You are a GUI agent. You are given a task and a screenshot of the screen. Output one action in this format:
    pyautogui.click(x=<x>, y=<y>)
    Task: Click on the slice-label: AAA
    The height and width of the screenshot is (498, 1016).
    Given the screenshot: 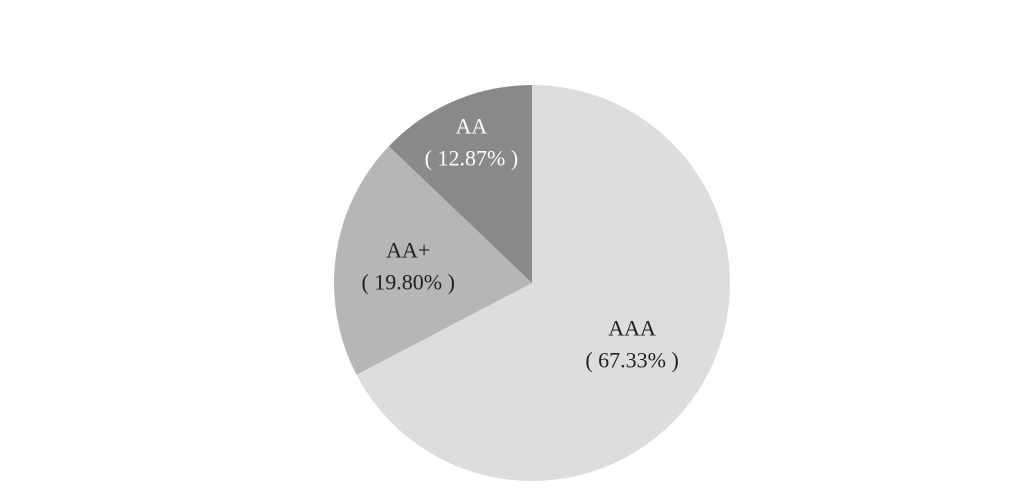 What is the action you would take?
    pyautogui.click(x=632, y=328)
    